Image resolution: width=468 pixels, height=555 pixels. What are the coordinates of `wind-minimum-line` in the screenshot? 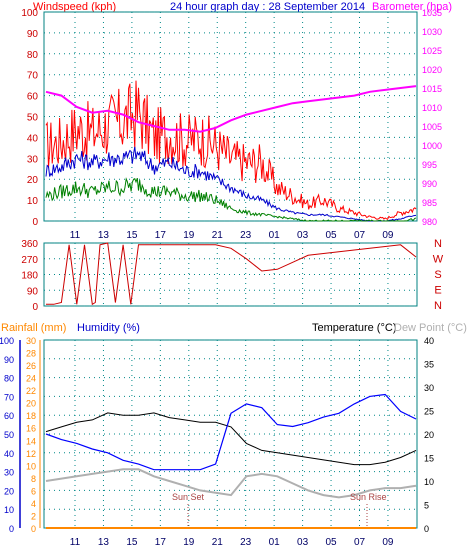 It's located at (231, 199).